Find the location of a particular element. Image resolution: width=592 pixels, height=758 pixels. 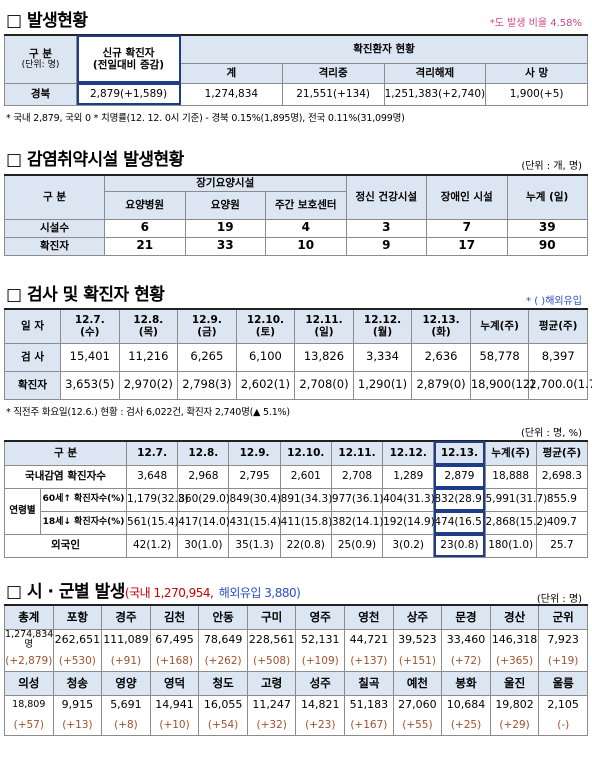

region-change: (+91) is located at coordinates (126, 661).